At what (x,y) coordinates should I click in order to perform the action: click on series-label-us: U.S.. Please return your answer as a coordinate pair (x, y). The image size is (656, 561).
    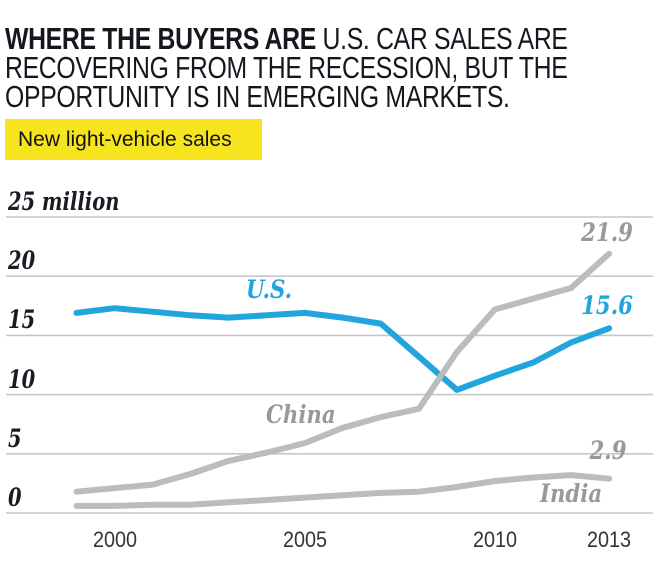
    Looking at the image, I should click on (269, 289).